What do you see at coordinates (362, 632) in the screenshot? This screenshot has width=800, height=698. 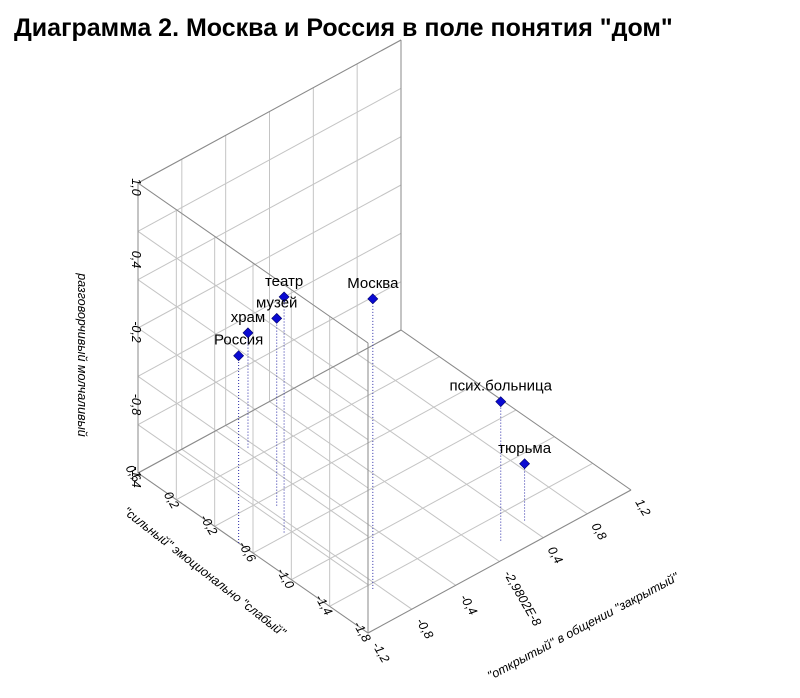 I see `y-tick-label: -1,8` at bounding box center [362, 632].